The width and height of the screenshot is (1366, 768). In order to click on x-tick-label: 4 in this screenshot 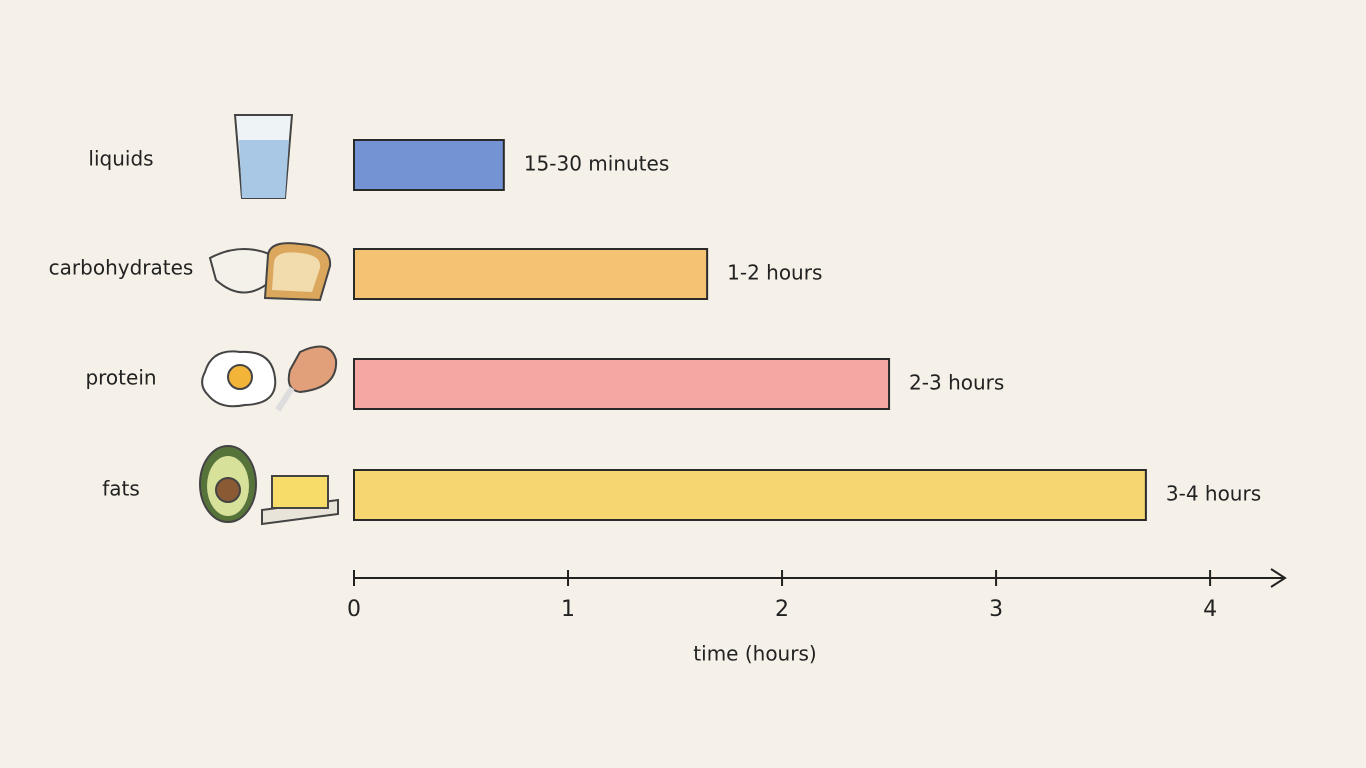, I will do `click(1210, 609)`.